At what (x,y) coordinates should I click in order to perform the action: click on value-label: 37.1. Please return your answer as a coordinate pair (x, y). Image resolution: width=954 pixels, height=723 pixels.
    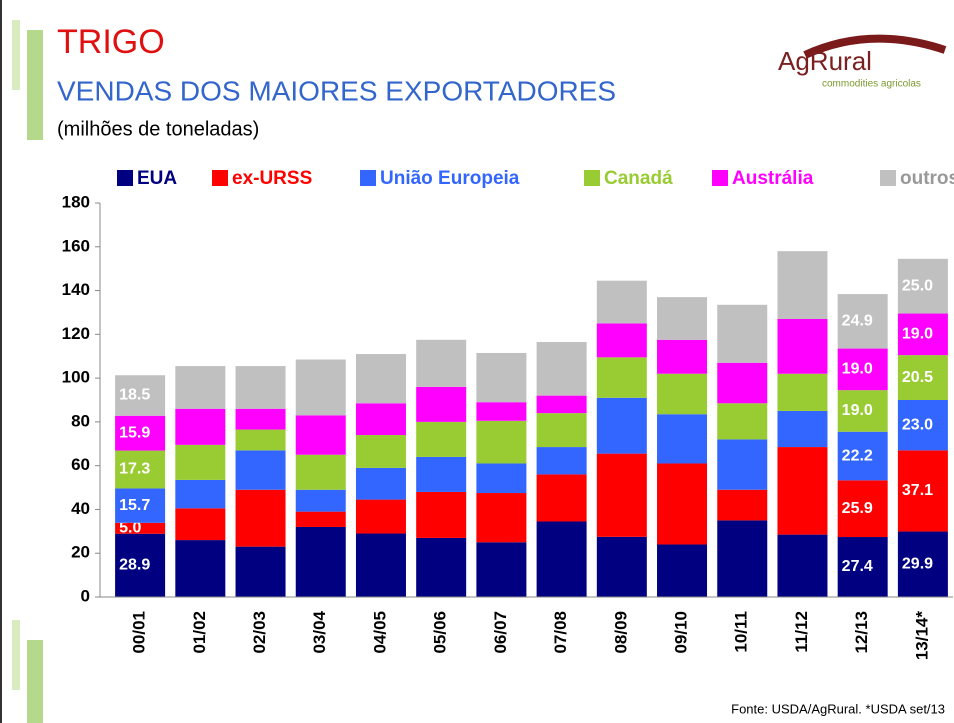
    Looking at the image, I should click on (917, 490).